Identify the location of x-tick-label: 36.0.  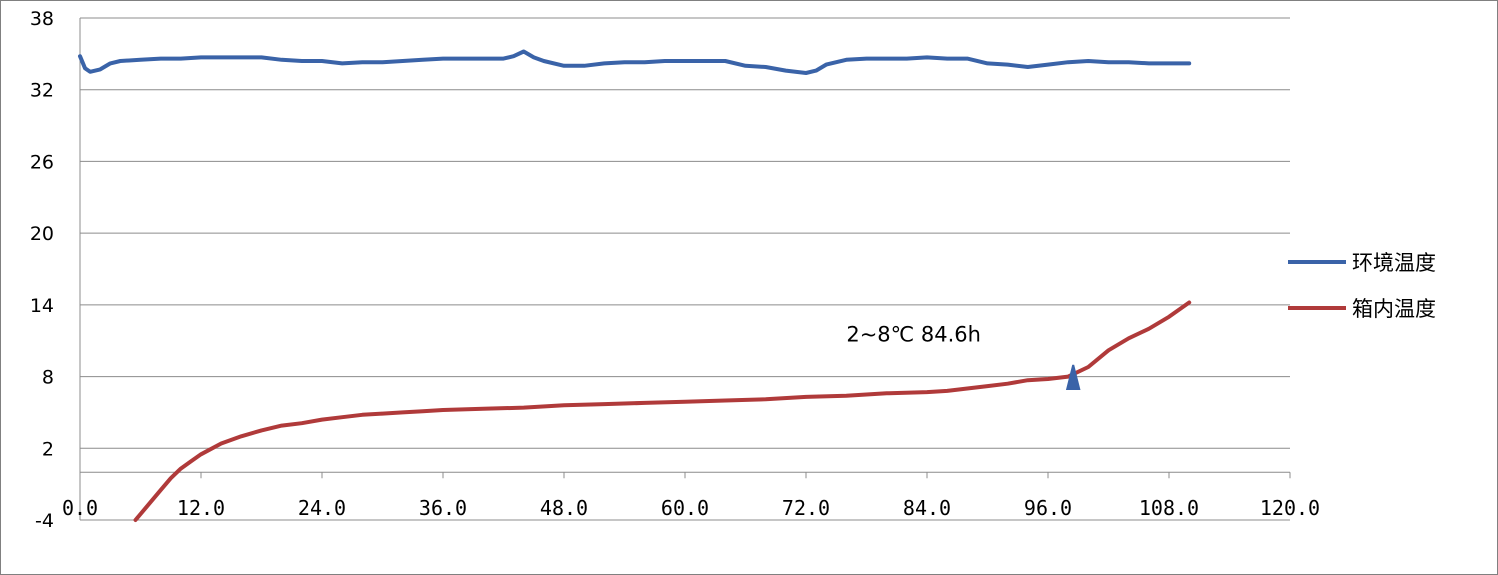
(443, 508).